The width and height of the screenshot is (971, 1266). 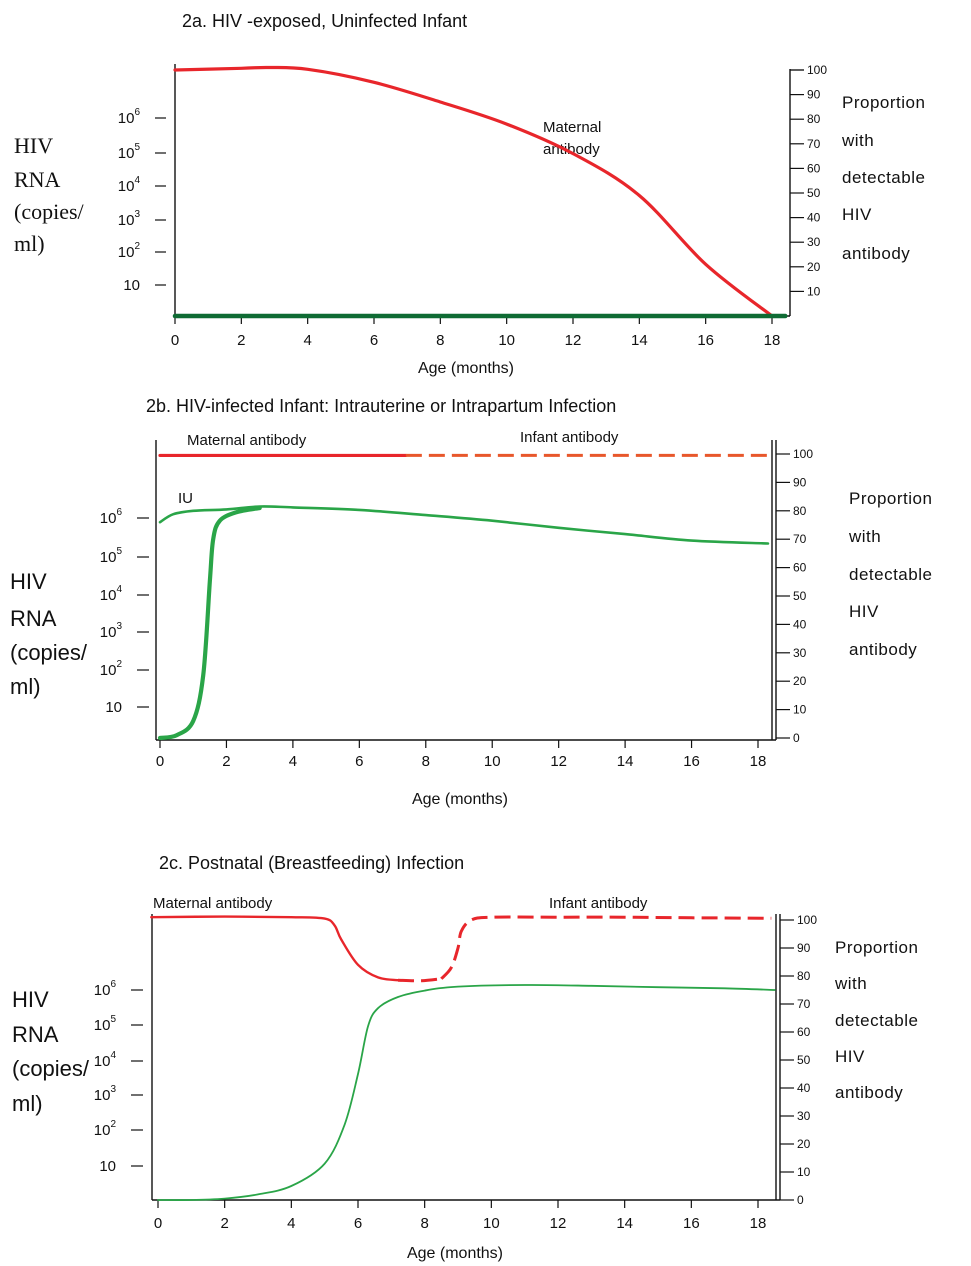 What do you see at coordinates (569, 437) in the screenshot?
I see `annotation-label: Infant antibody` at bounding box center [569, 437].